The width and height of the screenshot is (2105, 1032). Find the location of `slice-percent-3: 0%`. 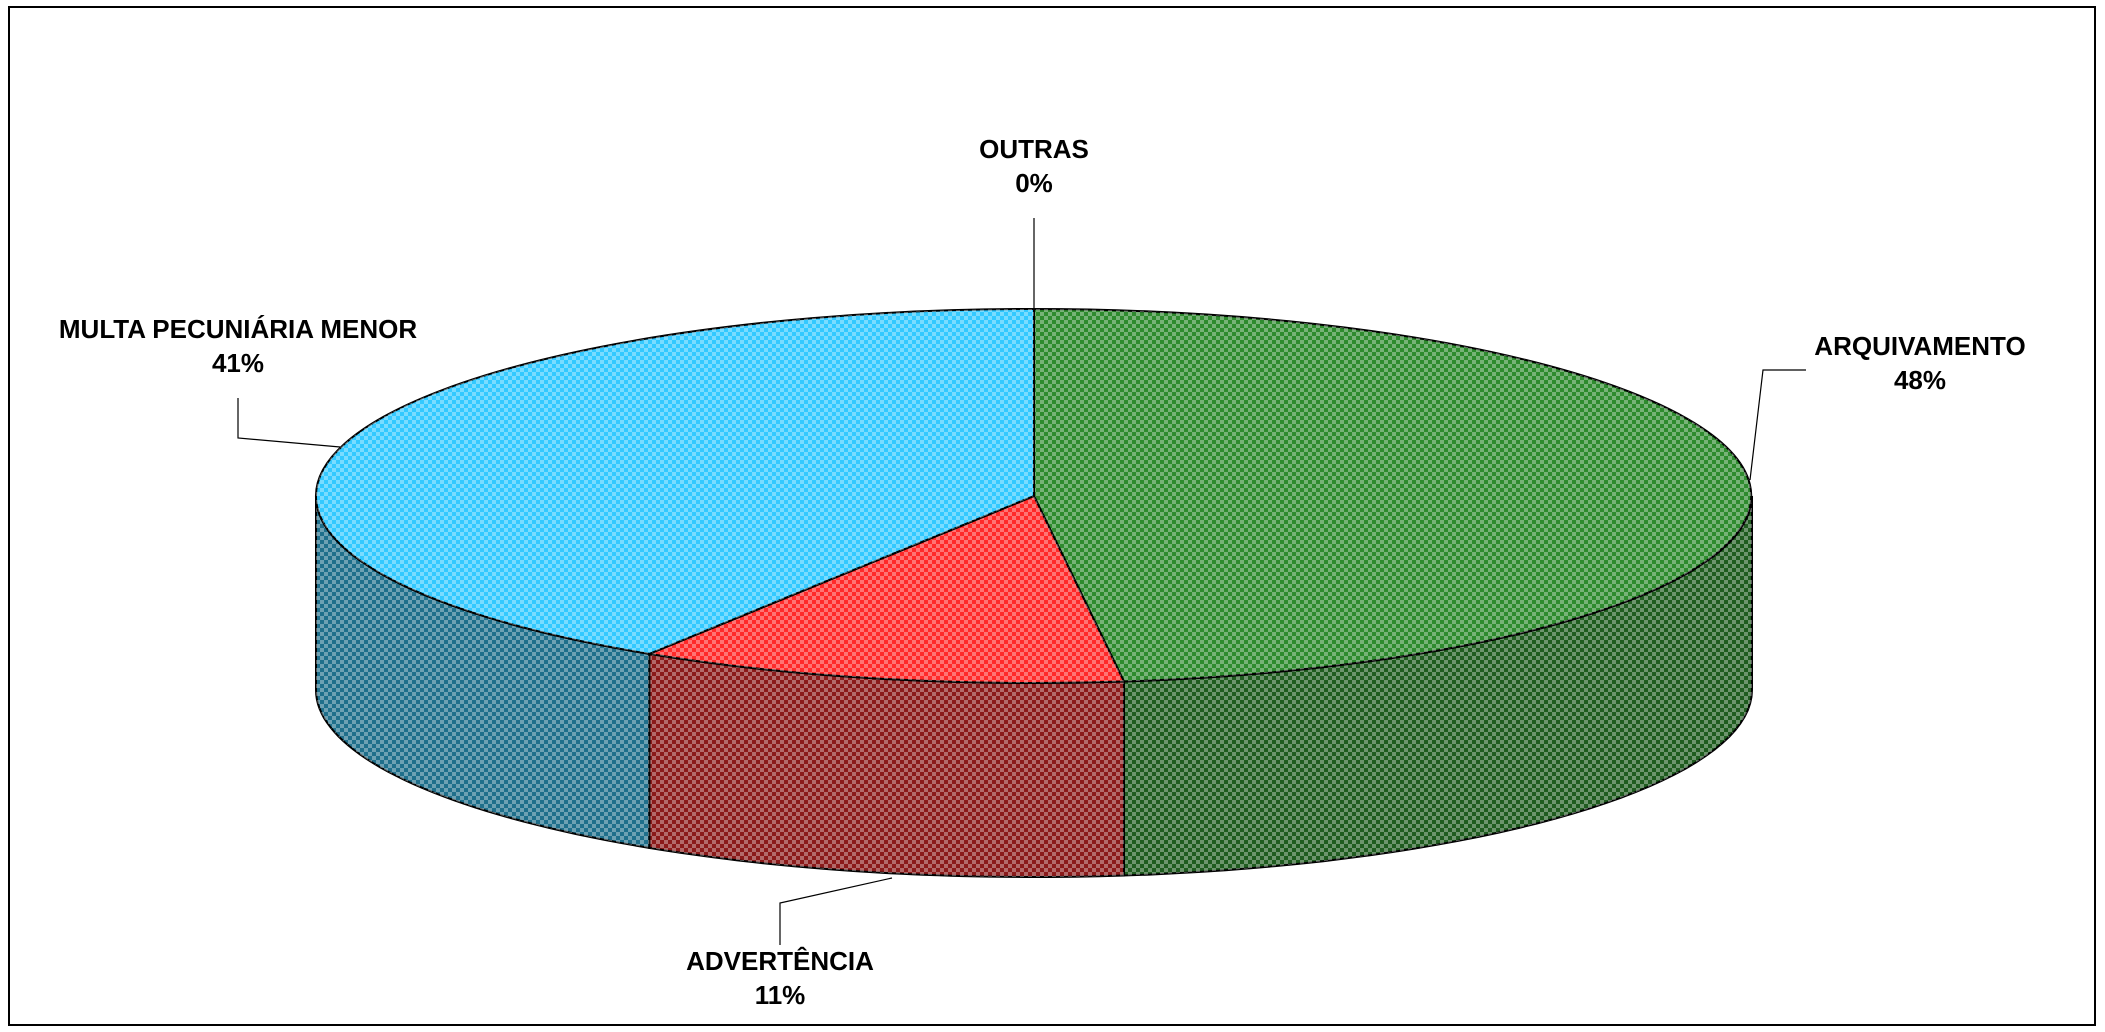

slice-percent-3: 0% is located at coordinates (1034, 183).